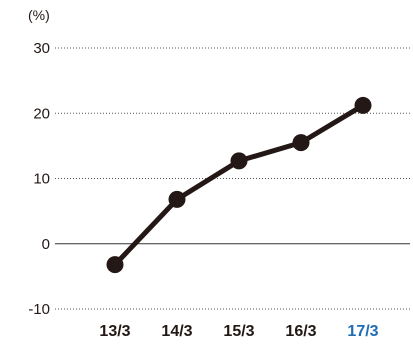 The width and height of the screenshot is (413, 348). I want to click on y-unit-label: (%), so click(39, 15).